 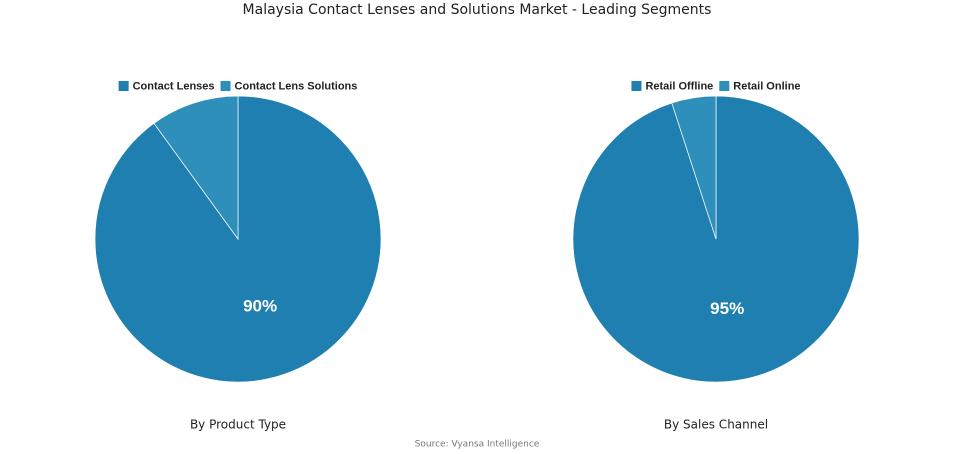 What do you see at coordinates (766, 86) in the screenshot?
I see `legend-label: Retail Online` at bounding box center [766, 86].